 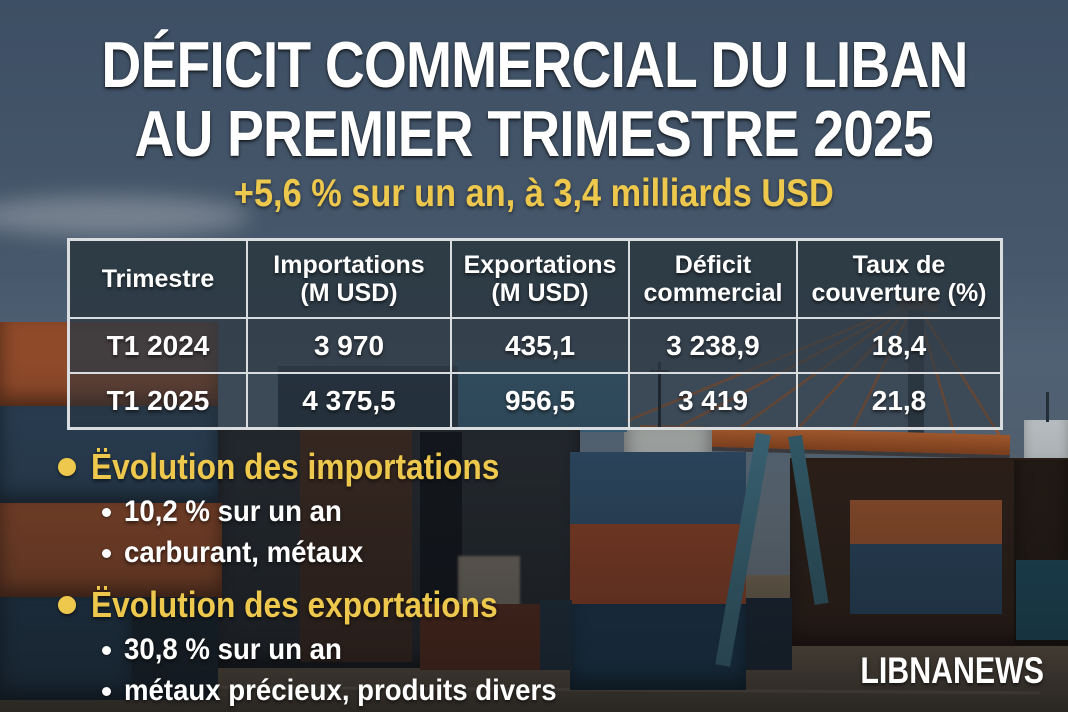 I want to click on list-item: carburant, métaux, so click(x=328, y=553).